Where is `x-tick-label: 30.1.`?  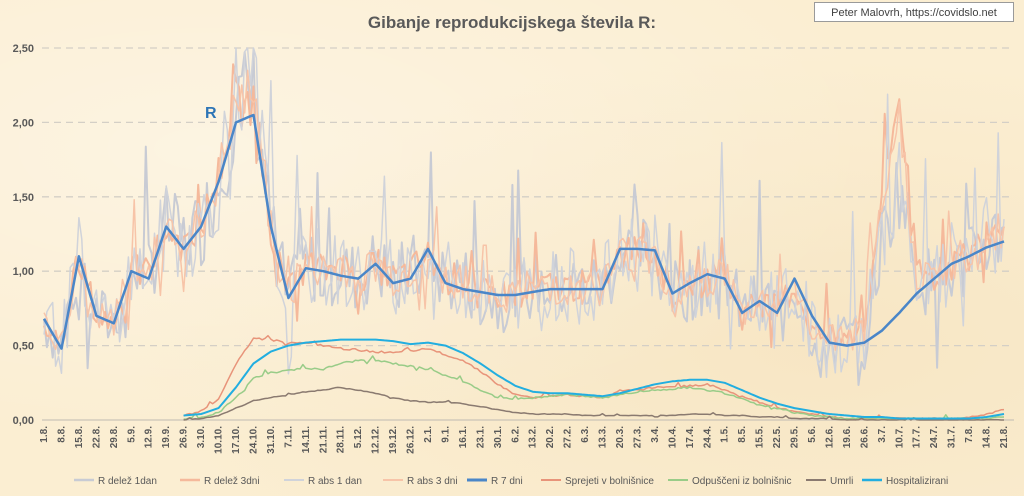 x-tick-label: 30.1. is located at coordinates (498, 437).